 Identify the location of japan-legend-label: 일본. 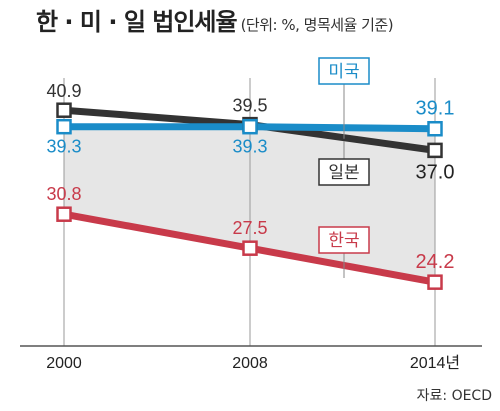
(343, 172).